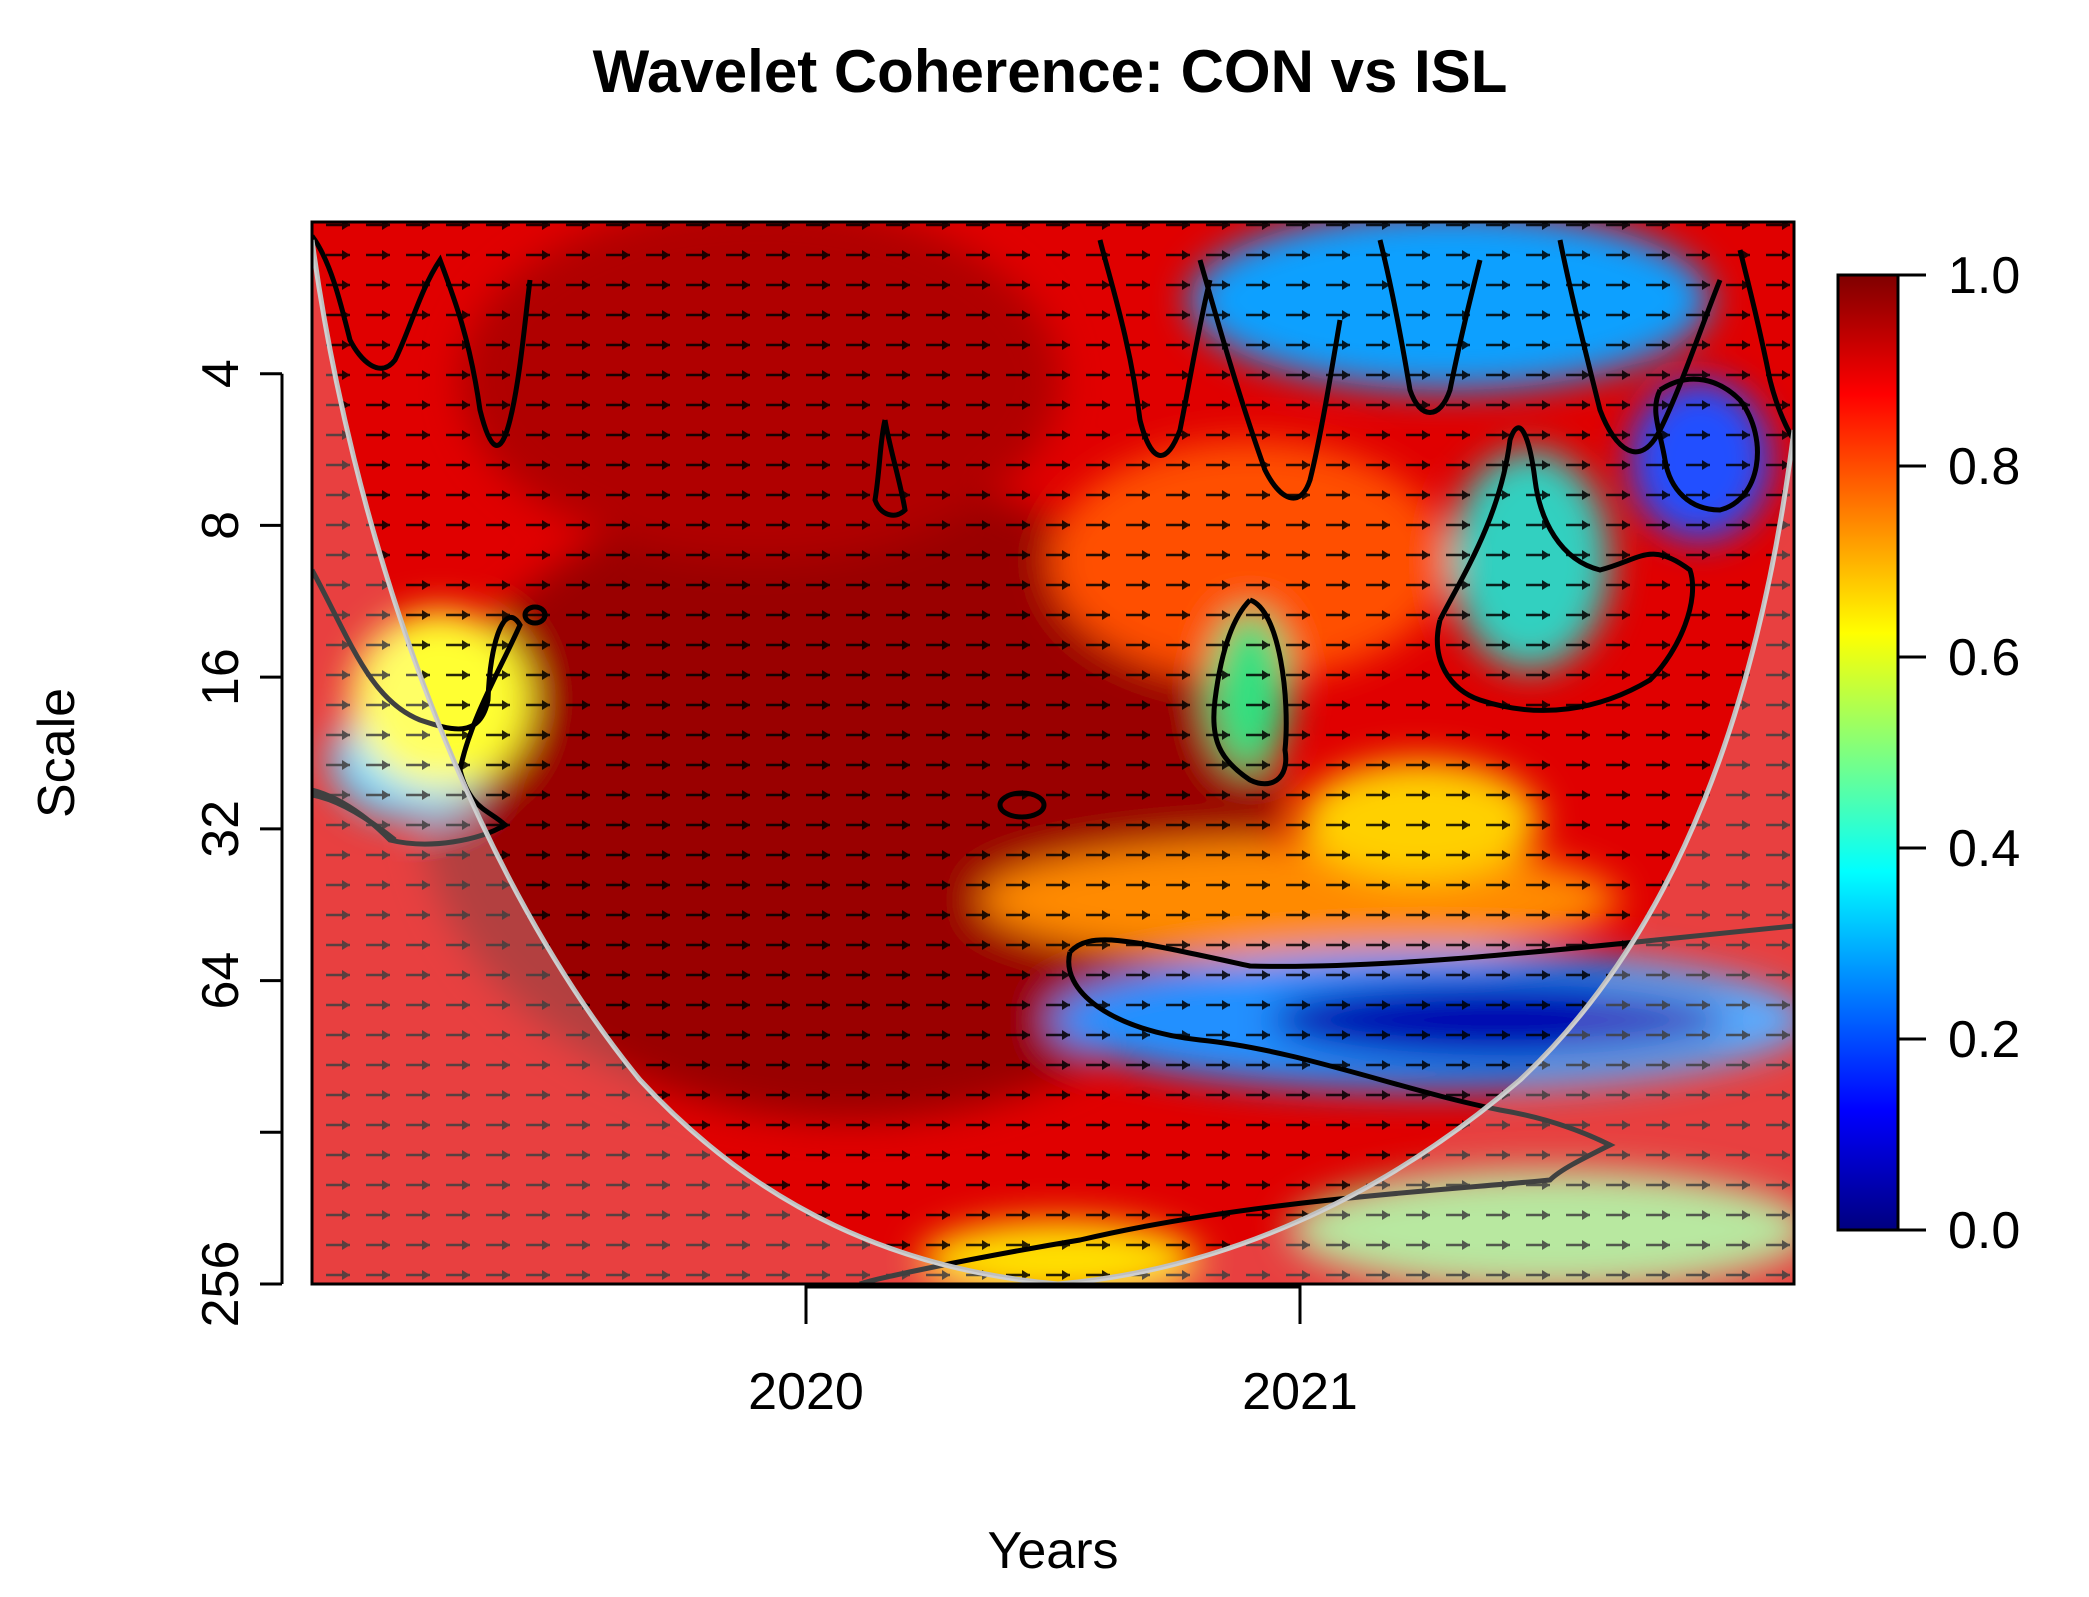 The height and width of the screenshot is (1597, 2089). What do you see at coordinates (1565, 569) in the screenshot?
I see `contour-right-a` at bounding box center [1565, 569].